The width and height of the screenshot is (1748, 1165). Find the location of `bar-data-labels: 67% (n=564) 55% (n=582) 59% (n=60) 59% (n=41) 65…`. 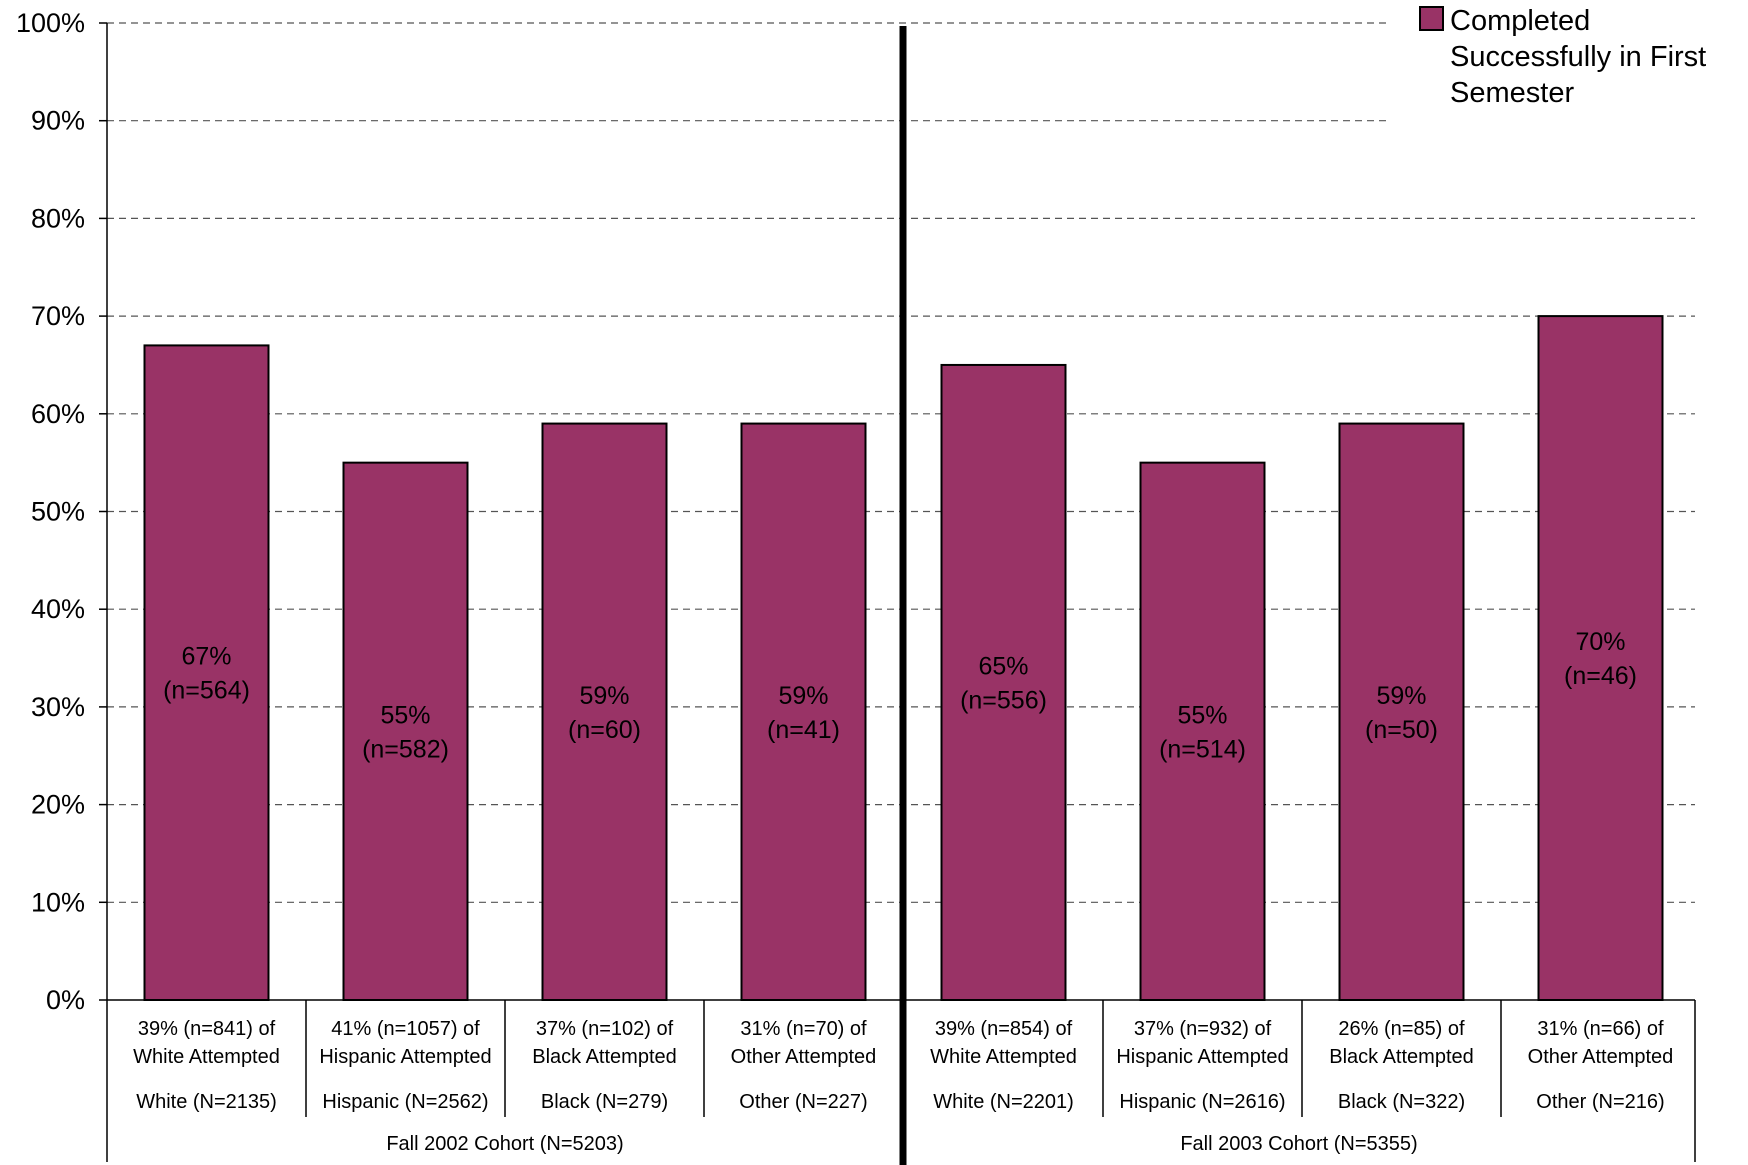

bar-data-labels: 67% (n=564) 55% (n=582) 59% (n=60) 59% (n=41) 65… is located at coordinates (900, 695).